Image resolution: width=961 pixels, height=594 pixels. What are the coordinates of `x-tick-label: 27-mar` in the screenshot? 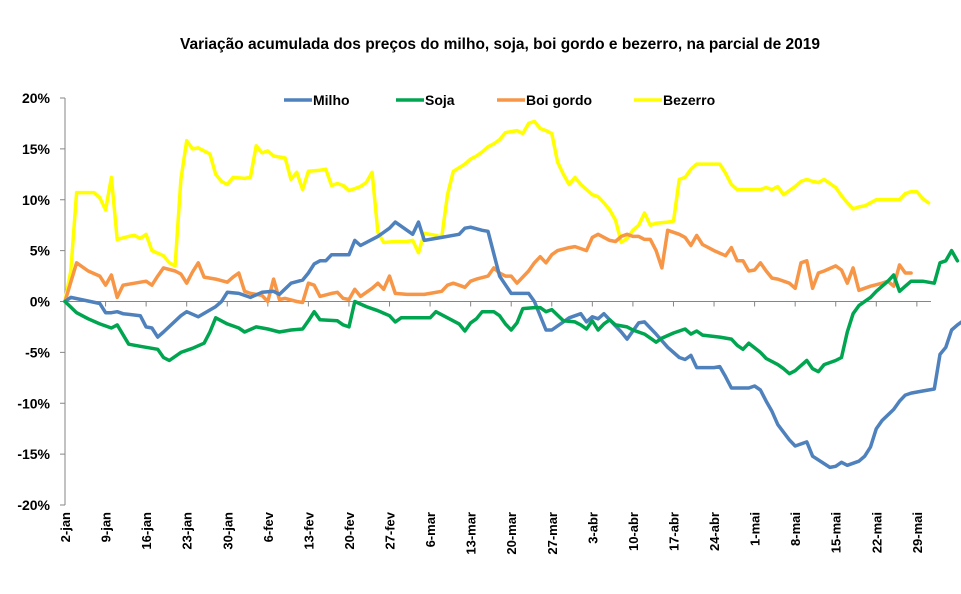 It's located at (552, 533).